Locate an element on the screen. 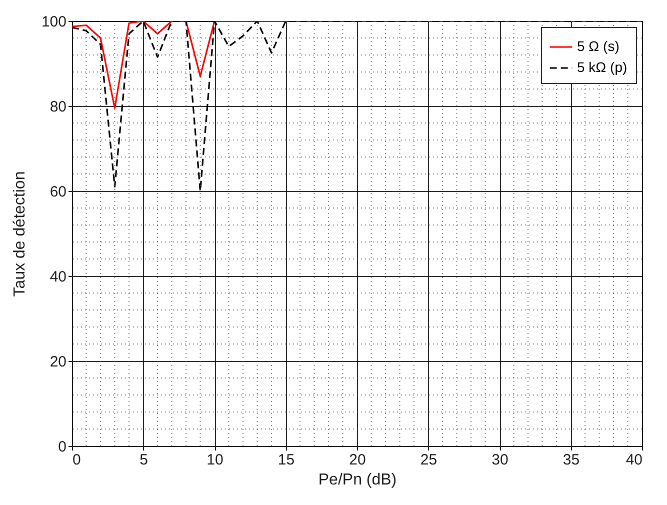  x-tick-label: 15 is located at coordinates (286, 460).